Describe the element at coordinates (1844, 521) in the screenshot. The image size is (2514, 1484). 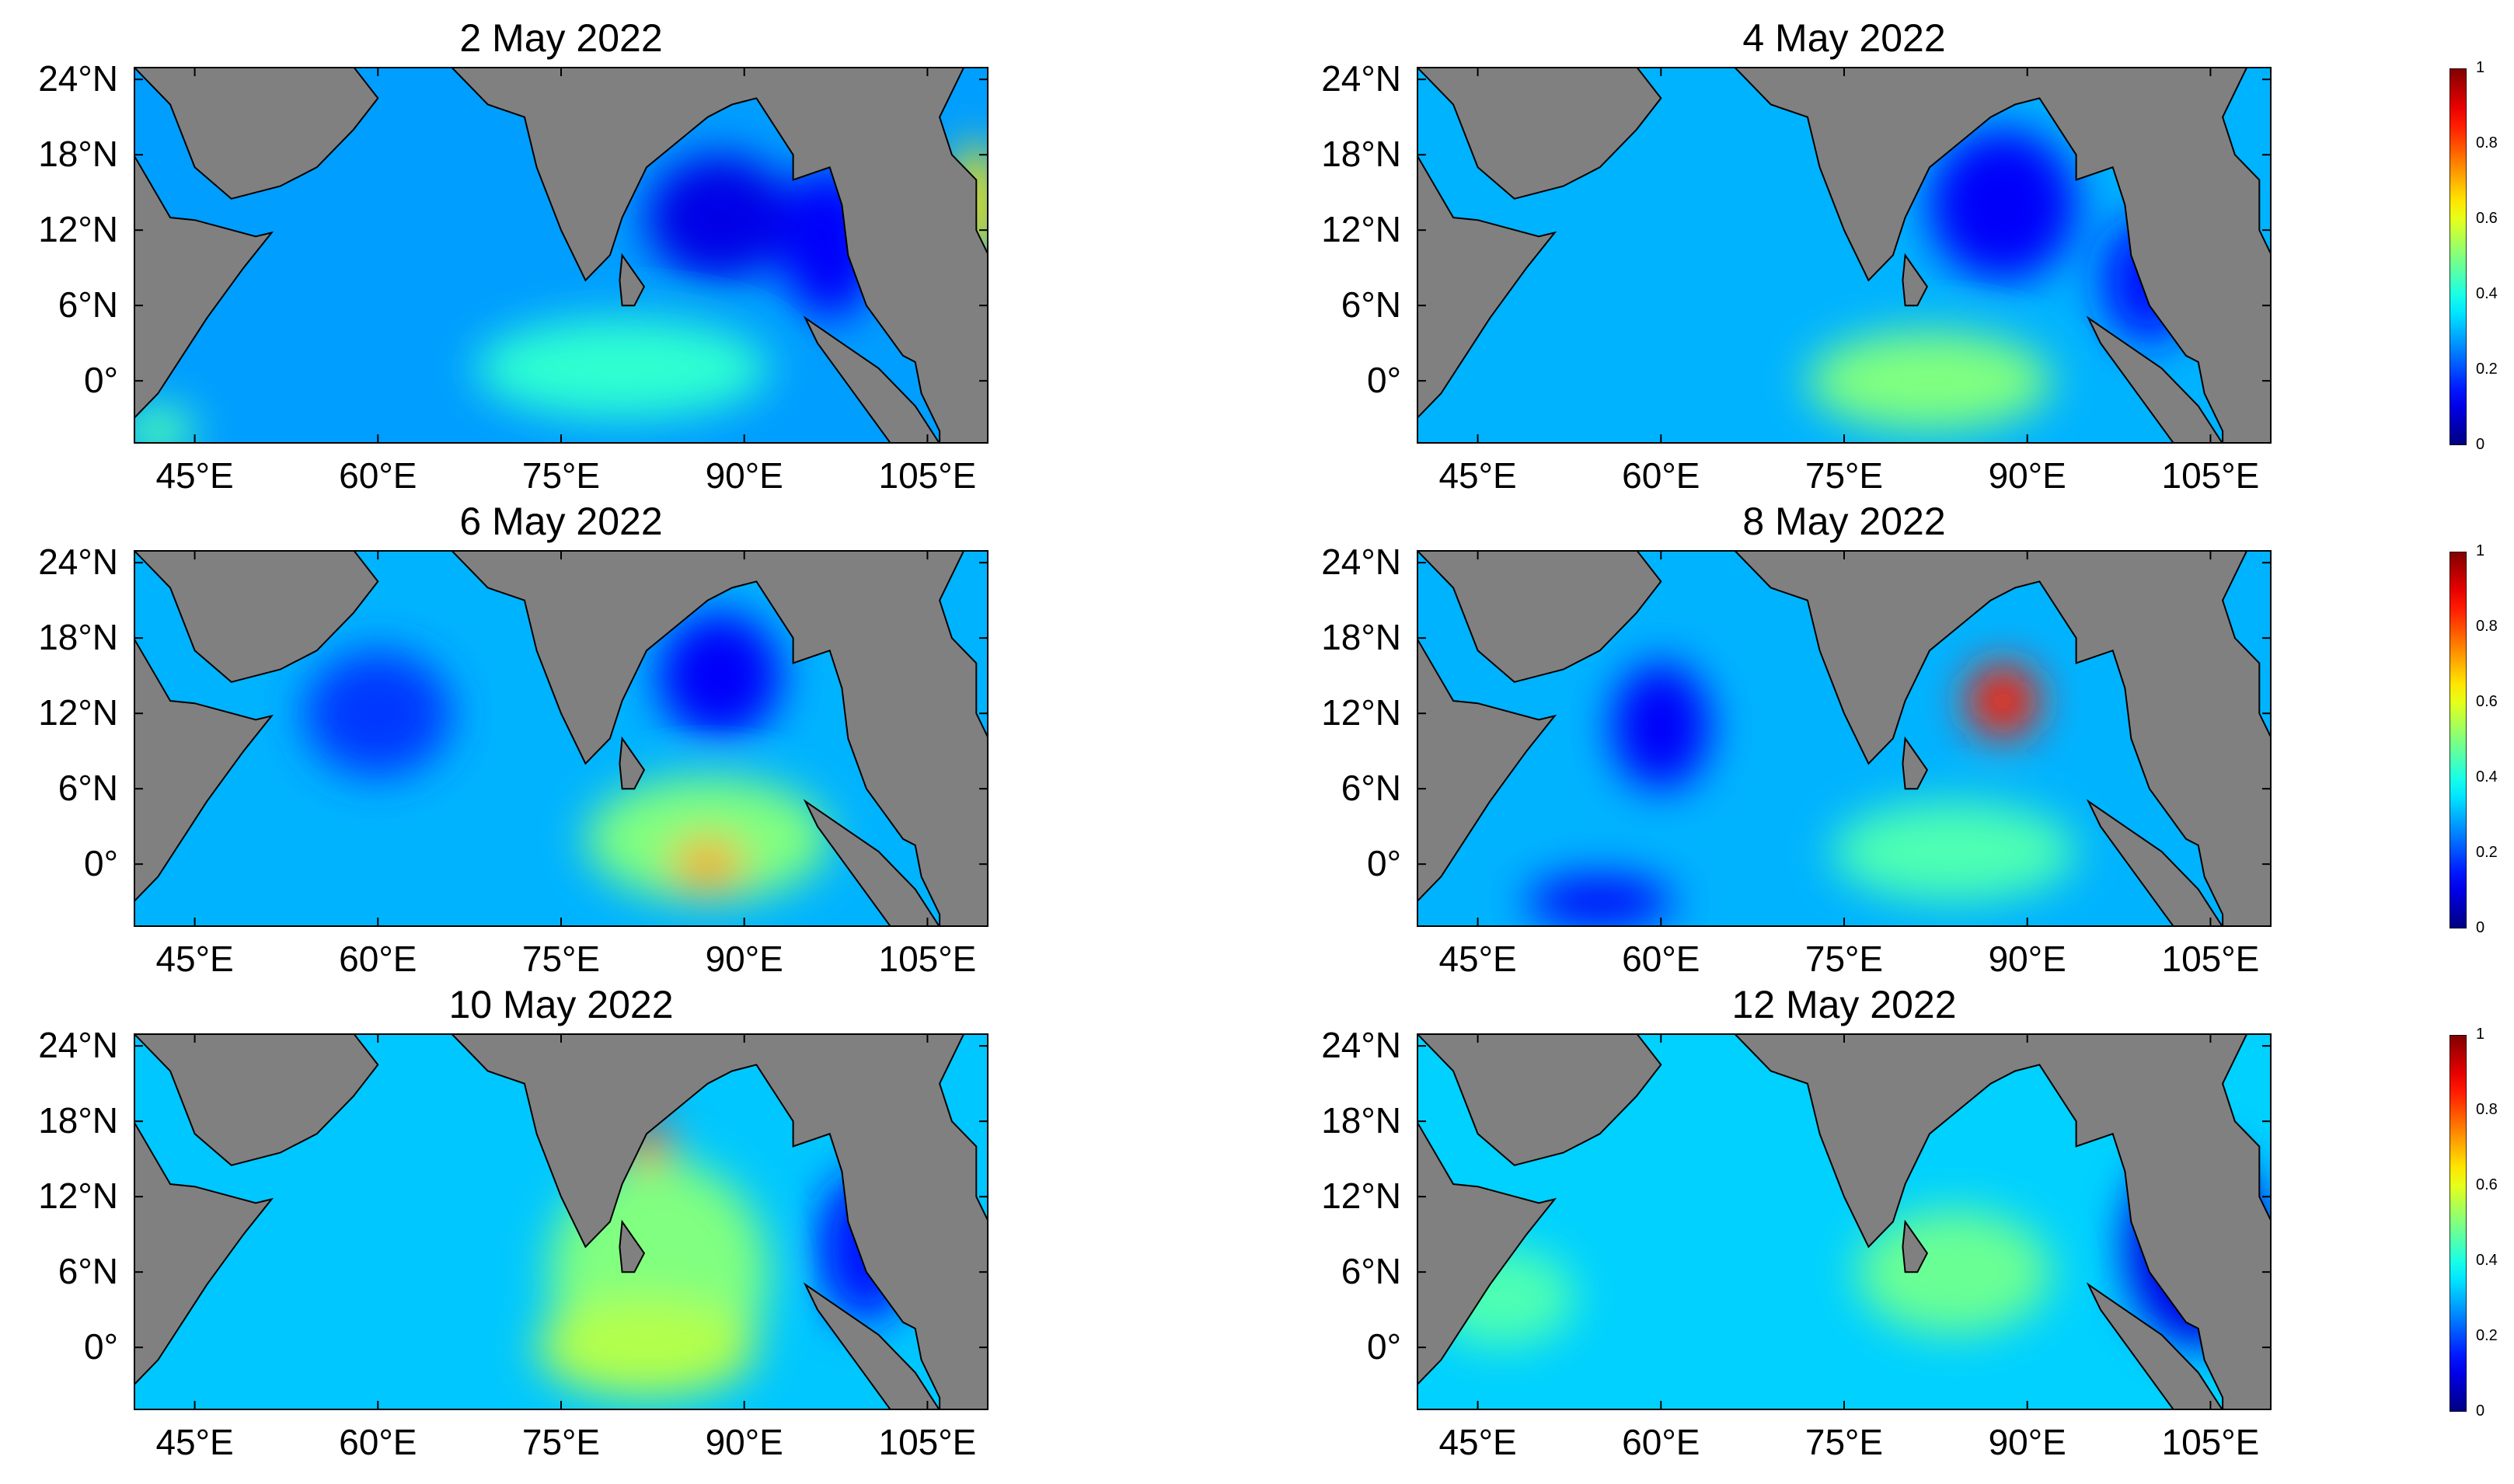
I see `panel-title: 8 May 2022` at that location.